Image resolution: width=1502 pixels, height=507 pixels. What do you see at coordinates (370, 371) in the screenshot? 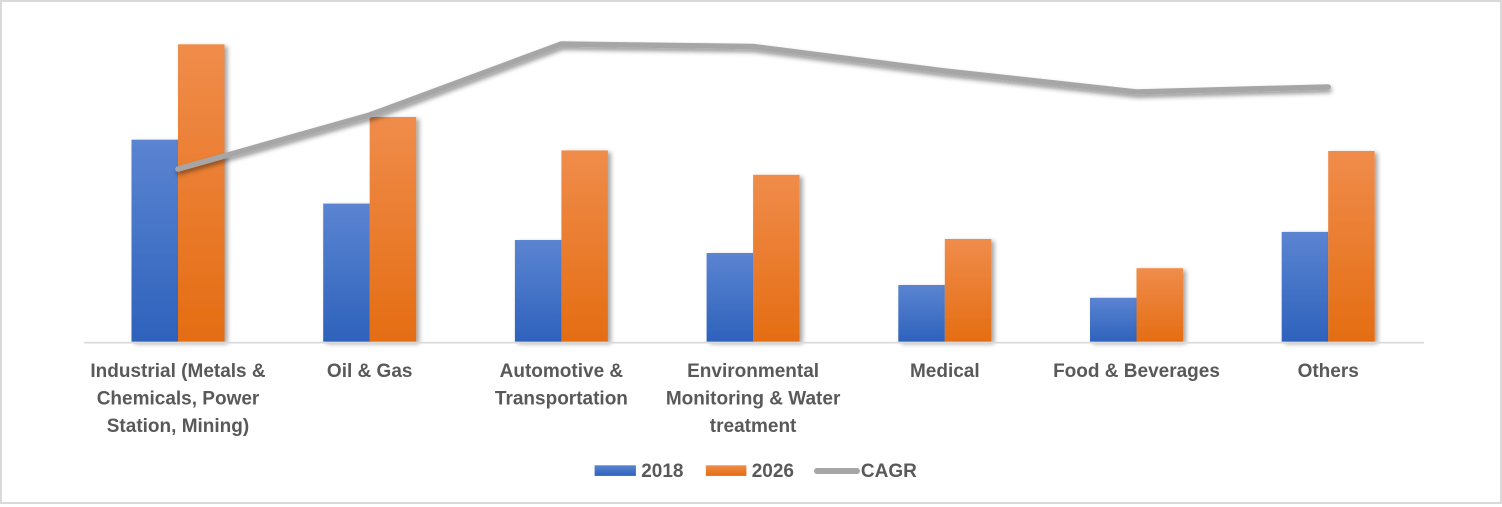
I see `svg-text: Oil & Gas` at bounding box center [370, 371].